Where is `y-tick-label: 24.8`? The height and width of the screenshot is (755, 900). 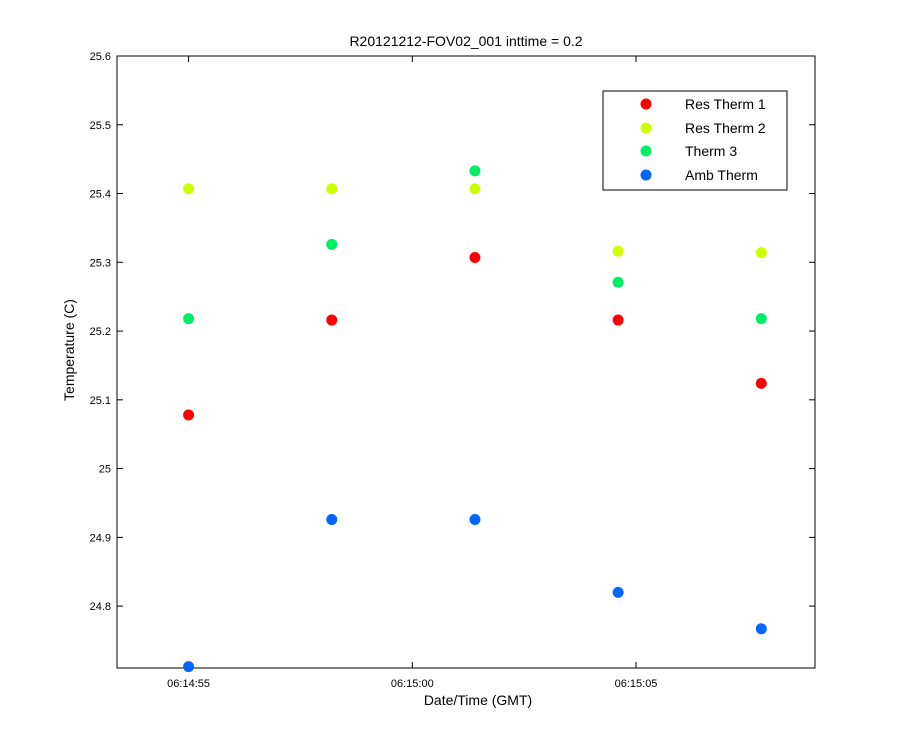 y-tick-label: 24.8 is located at coordinates (100, 607).